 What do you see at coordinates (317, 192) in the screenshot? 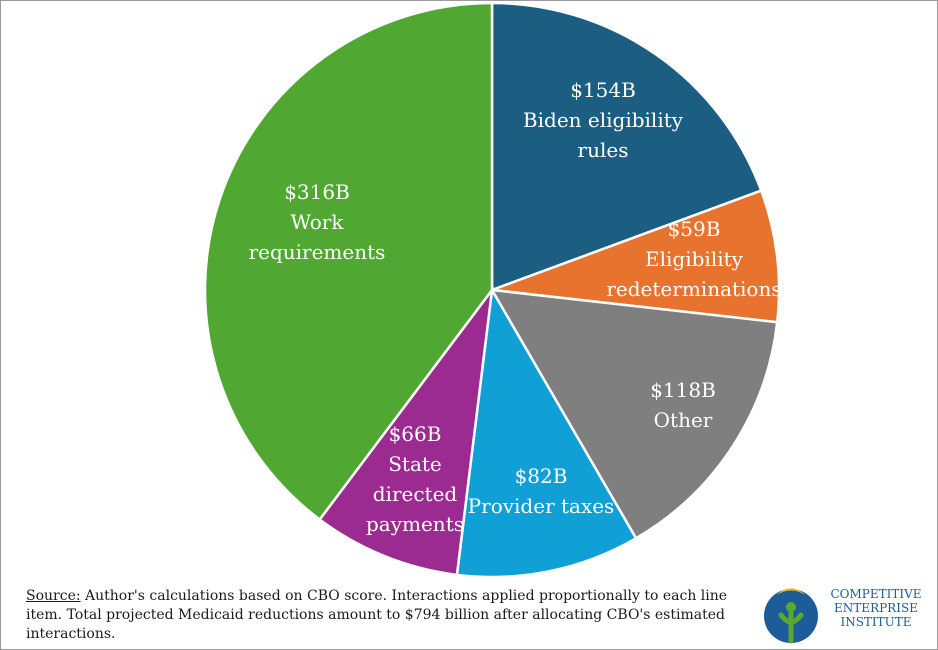
I see `slice-value: $316B` at bounding box center [317, 192].